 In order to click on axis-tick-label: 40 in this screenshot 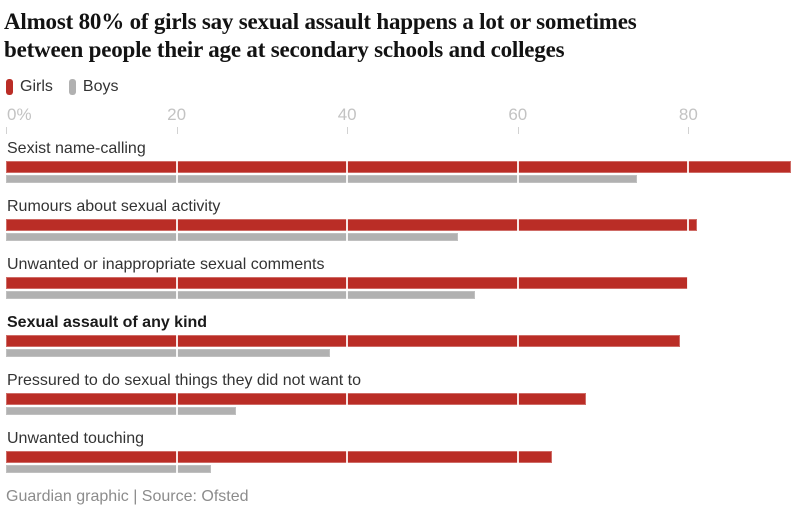, I will do `click(347, 114)`.